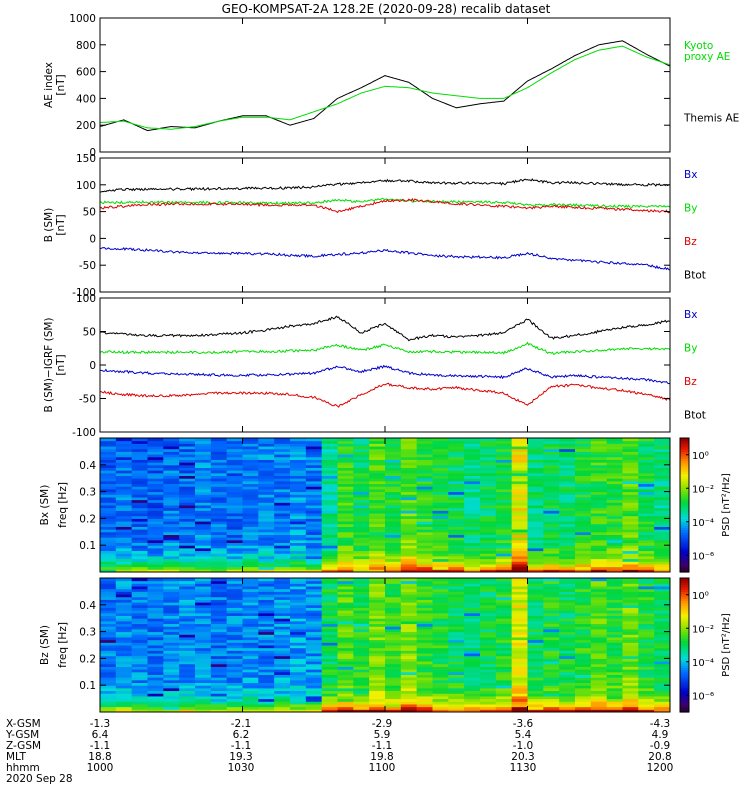 This screenshot has width=750, height=800. What do you see at coordinates (690, 382) in the screenshot?
I see `legend-label: Bz` at bounding box center [690, 382].